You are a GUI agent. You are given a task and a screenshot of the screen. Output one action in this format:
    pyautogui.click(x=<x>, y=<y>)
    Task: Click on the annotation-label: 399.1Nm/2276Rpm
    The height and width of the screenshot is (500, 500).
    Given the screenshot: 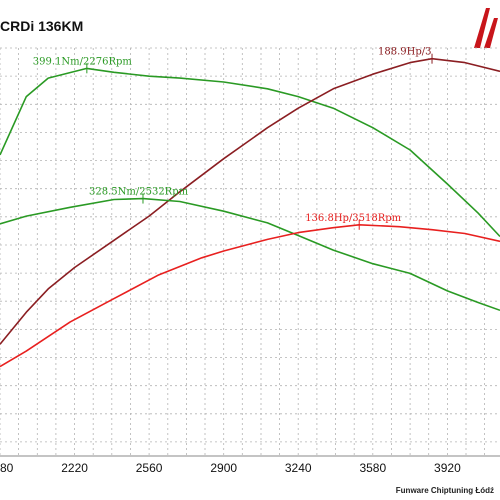 What is the action you would take?
    pyautogui.click(x=83, y=61)
    